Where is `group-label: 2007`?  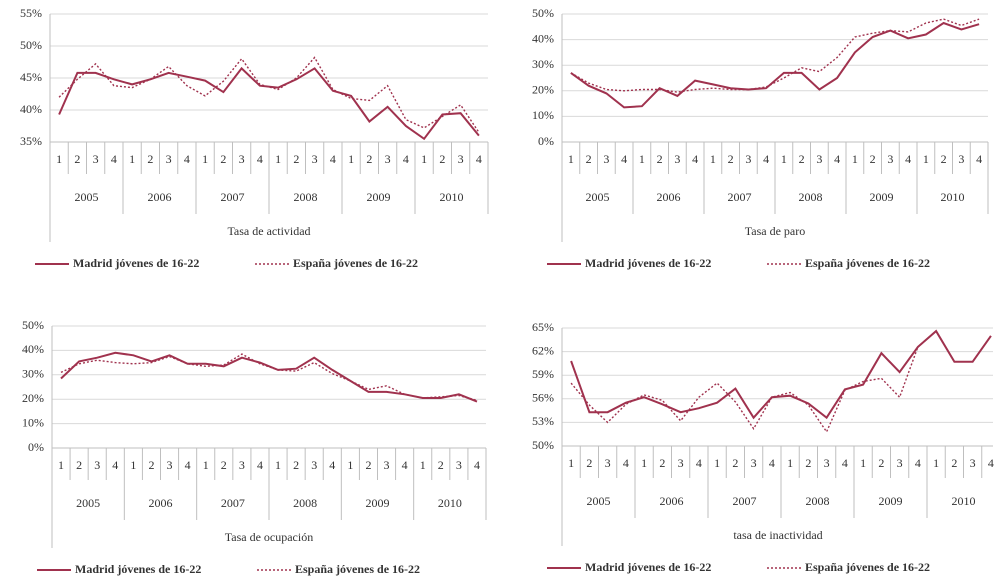 group-label: 2007 is located at coordinates (745, 501).